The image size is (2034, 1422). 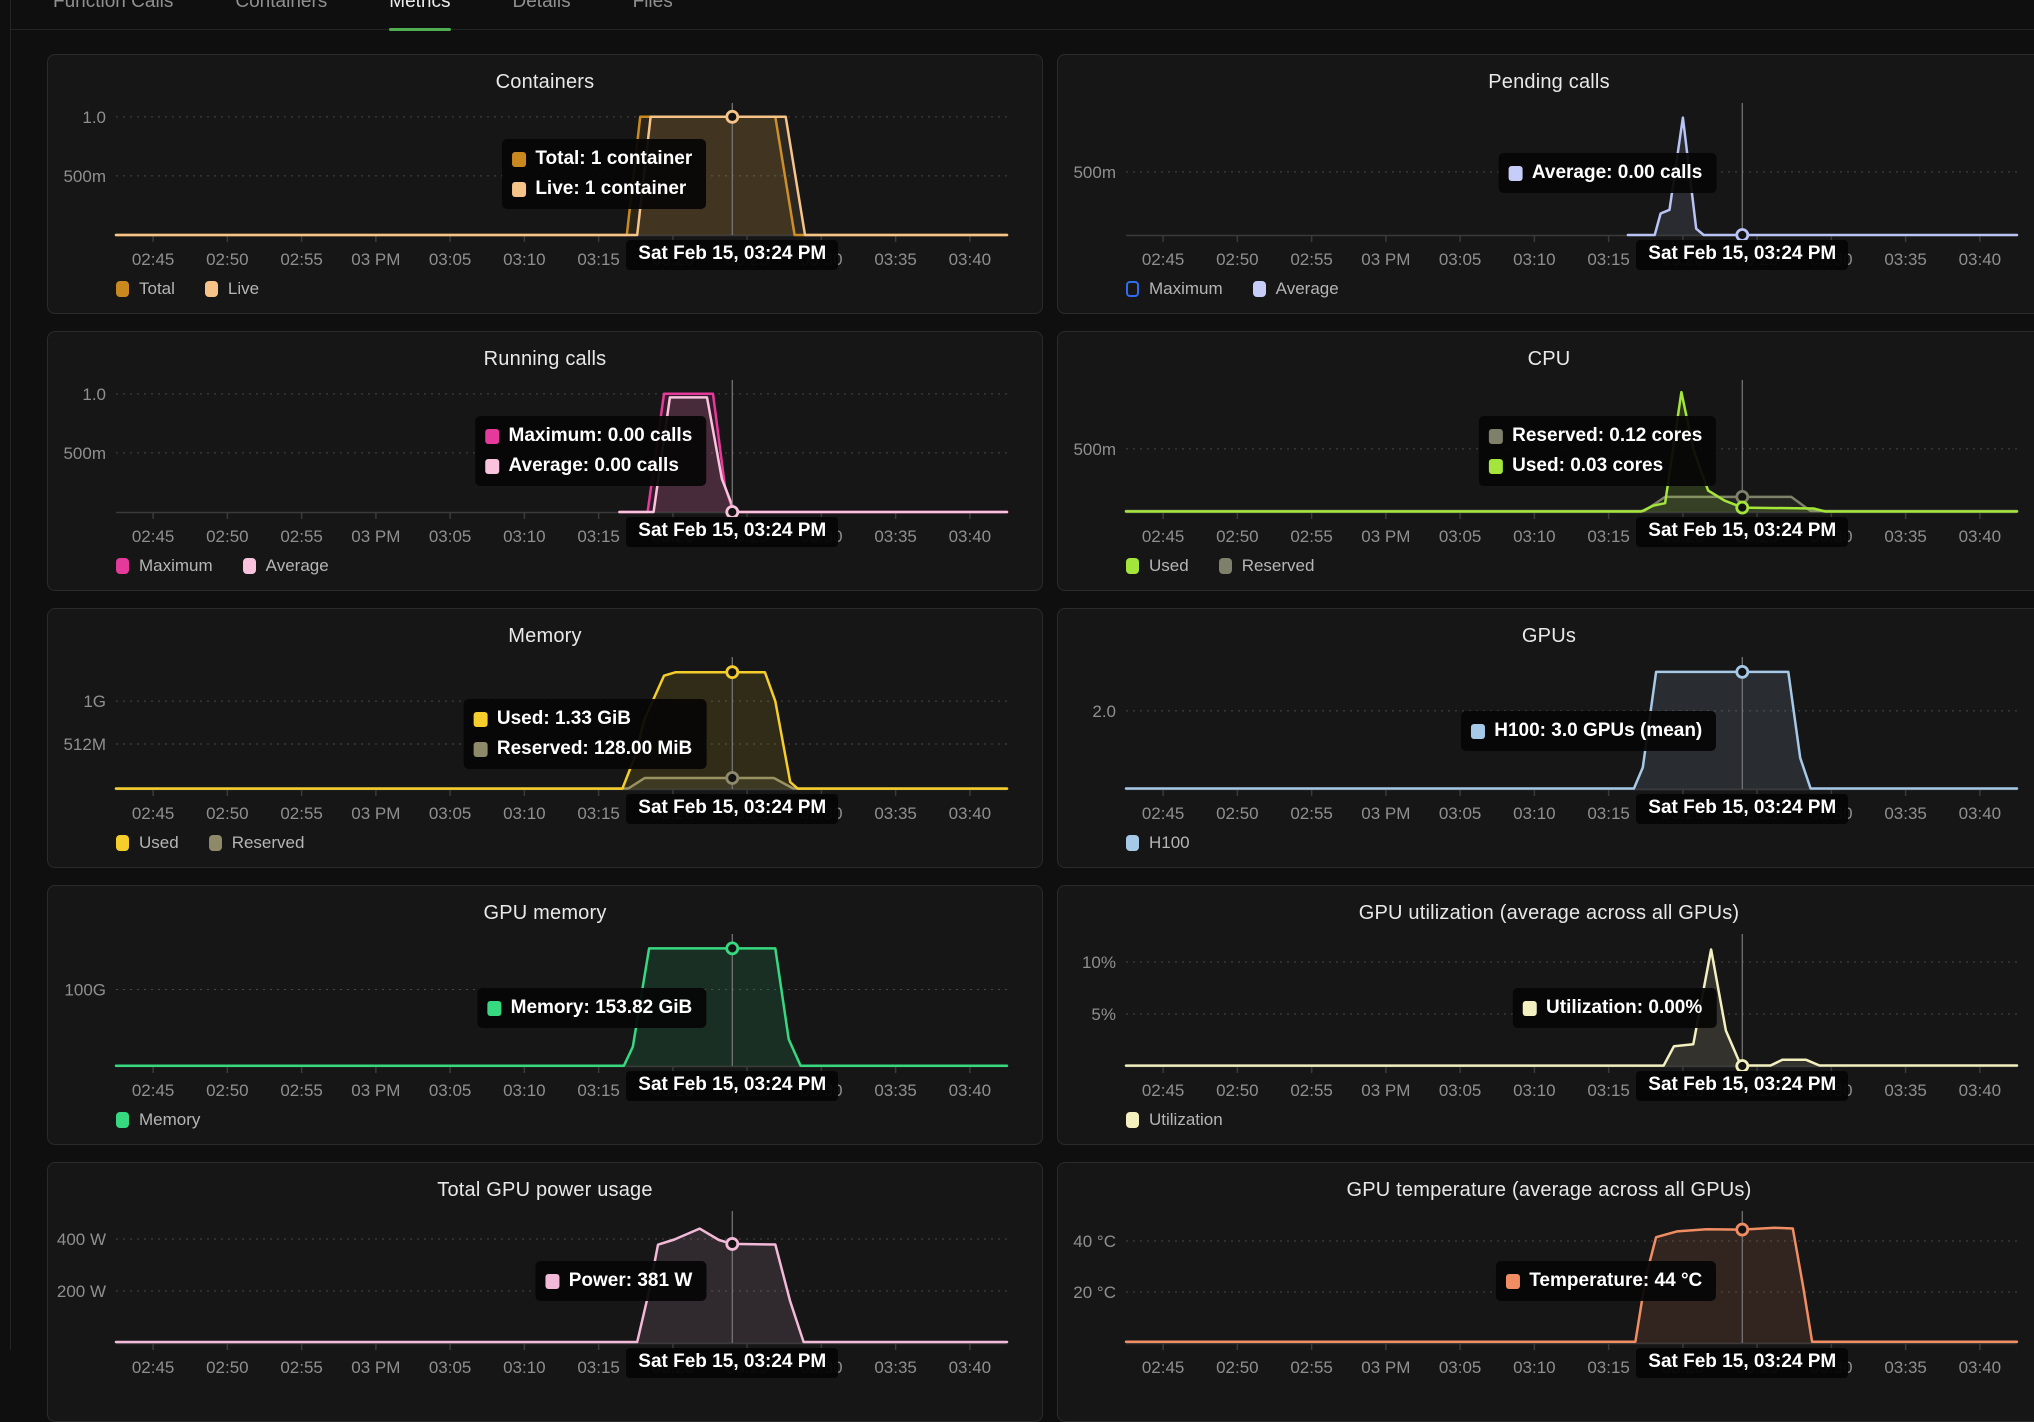 What do you see at coordinates (1571, 504) in the screenshot?
I see `series-line-reserved` at bounding box center [1571, 504].